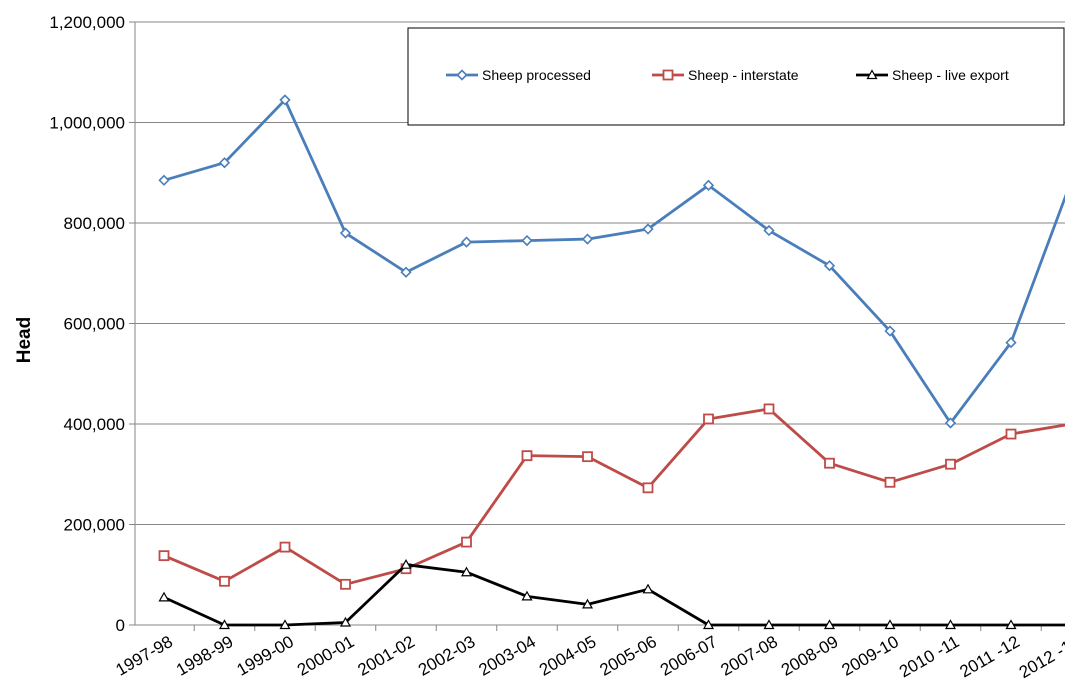 The width and height of the screenshot is (1065, 695). What do you see at coordinates (870, 656) in the screenshot?
I see `x-tick-label: 2009-10` at bounding box center [870, 656].